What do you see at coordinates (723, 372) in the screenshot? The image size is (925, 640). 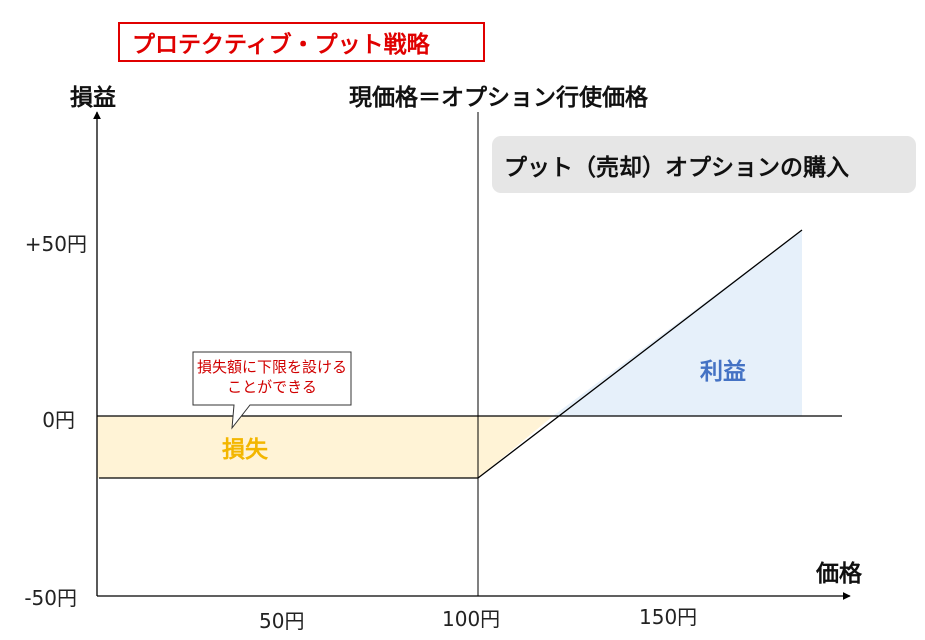 I see `profit-label: 利益` at bounding box center [723, 372].